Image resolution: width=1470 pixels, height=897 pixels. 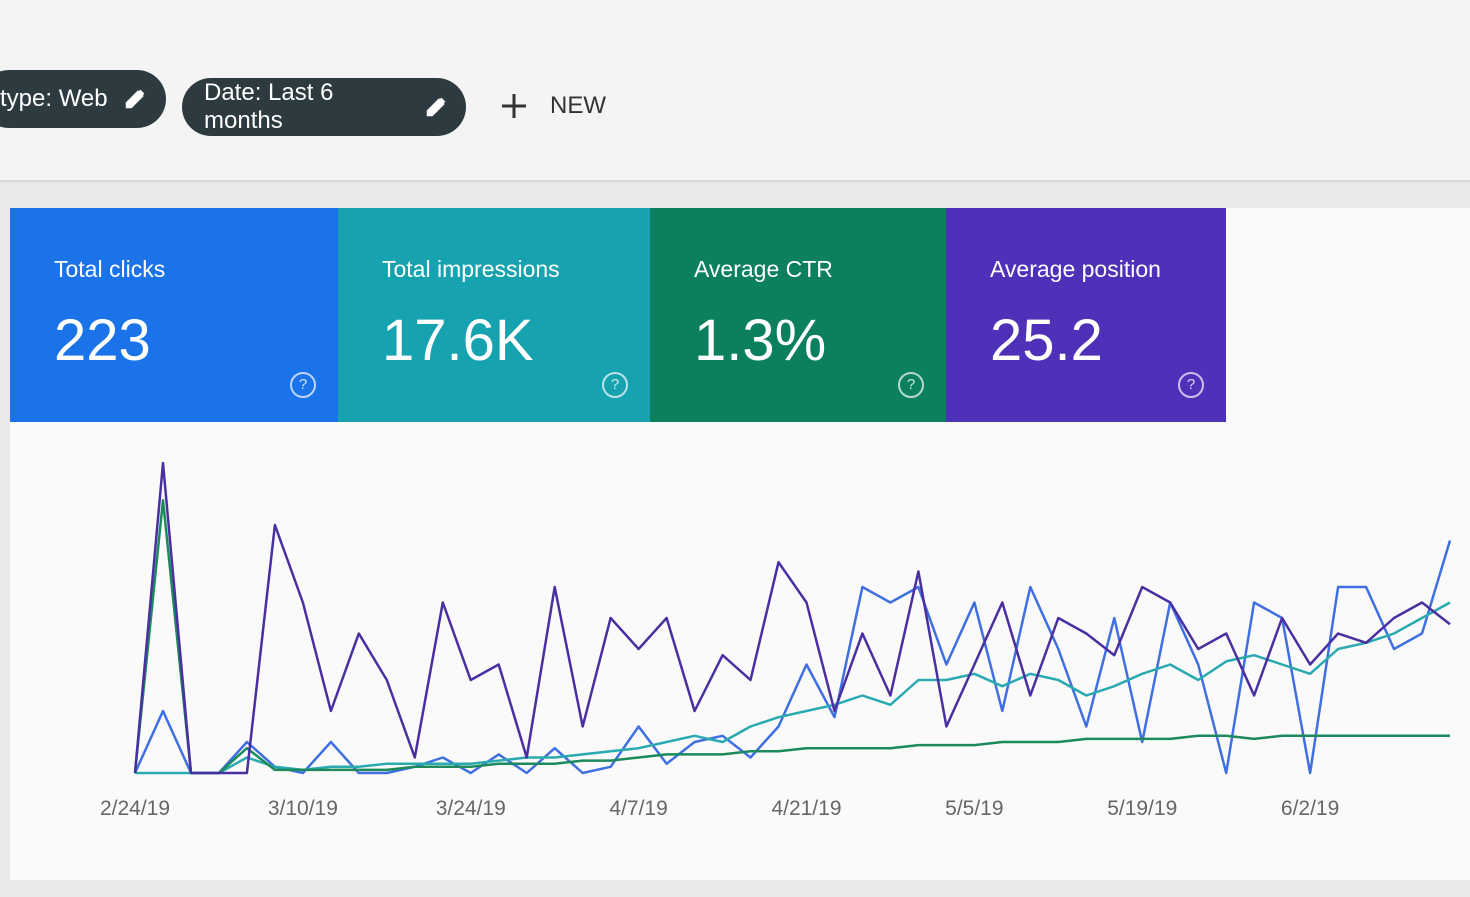 I want to click on metric-value: 1.3%, so click(x=760, y=340).